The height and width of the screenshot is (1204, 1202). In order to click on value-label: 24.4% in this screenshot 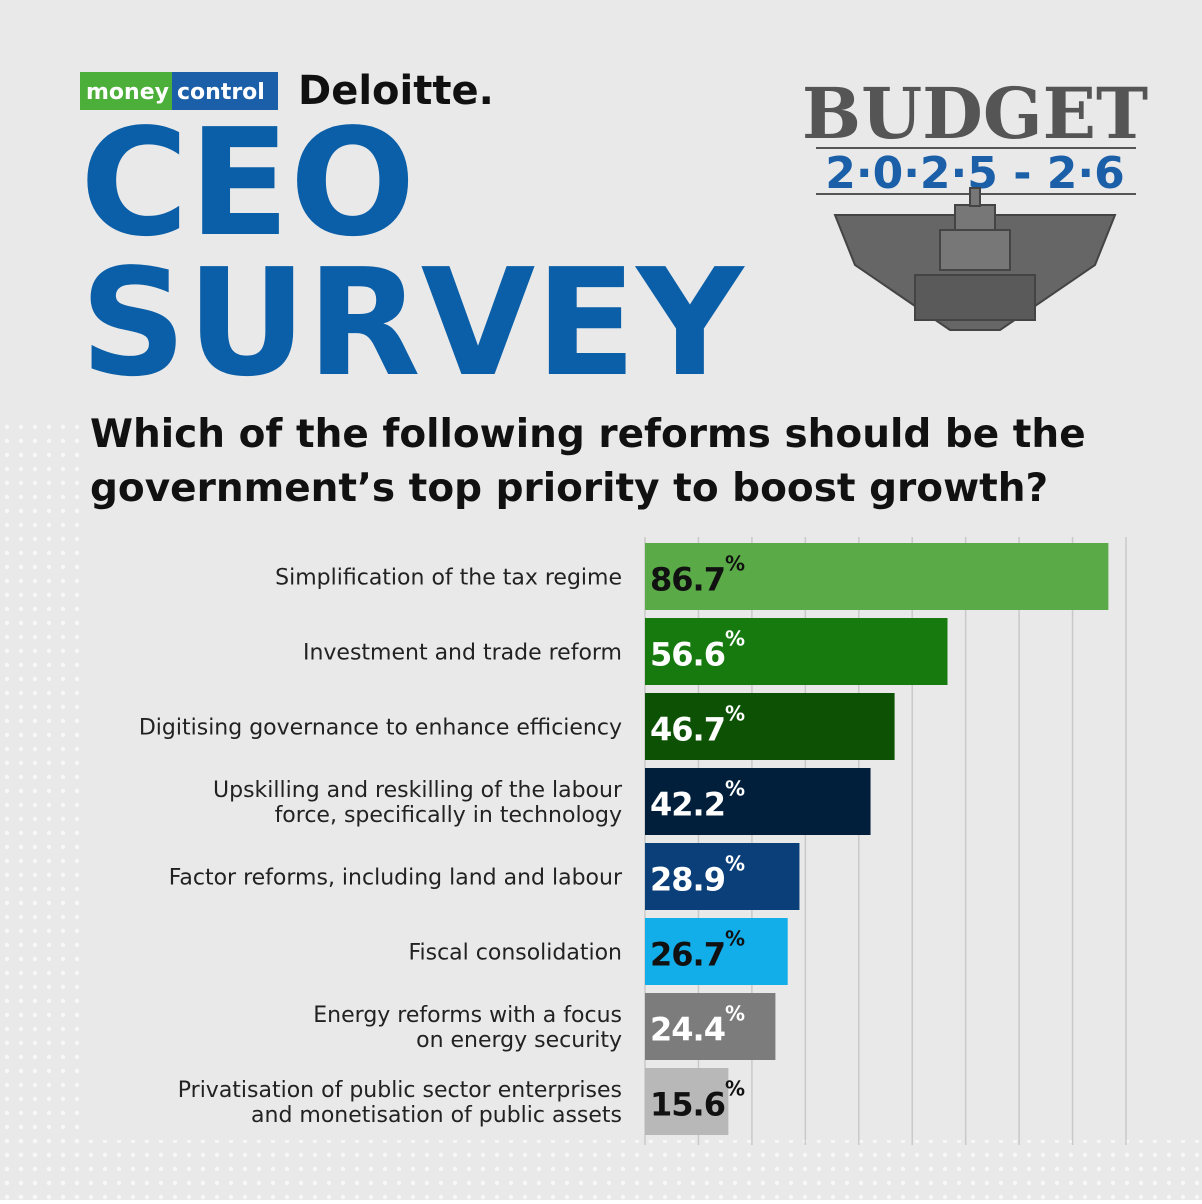, I will do `click(697, 1025)`.